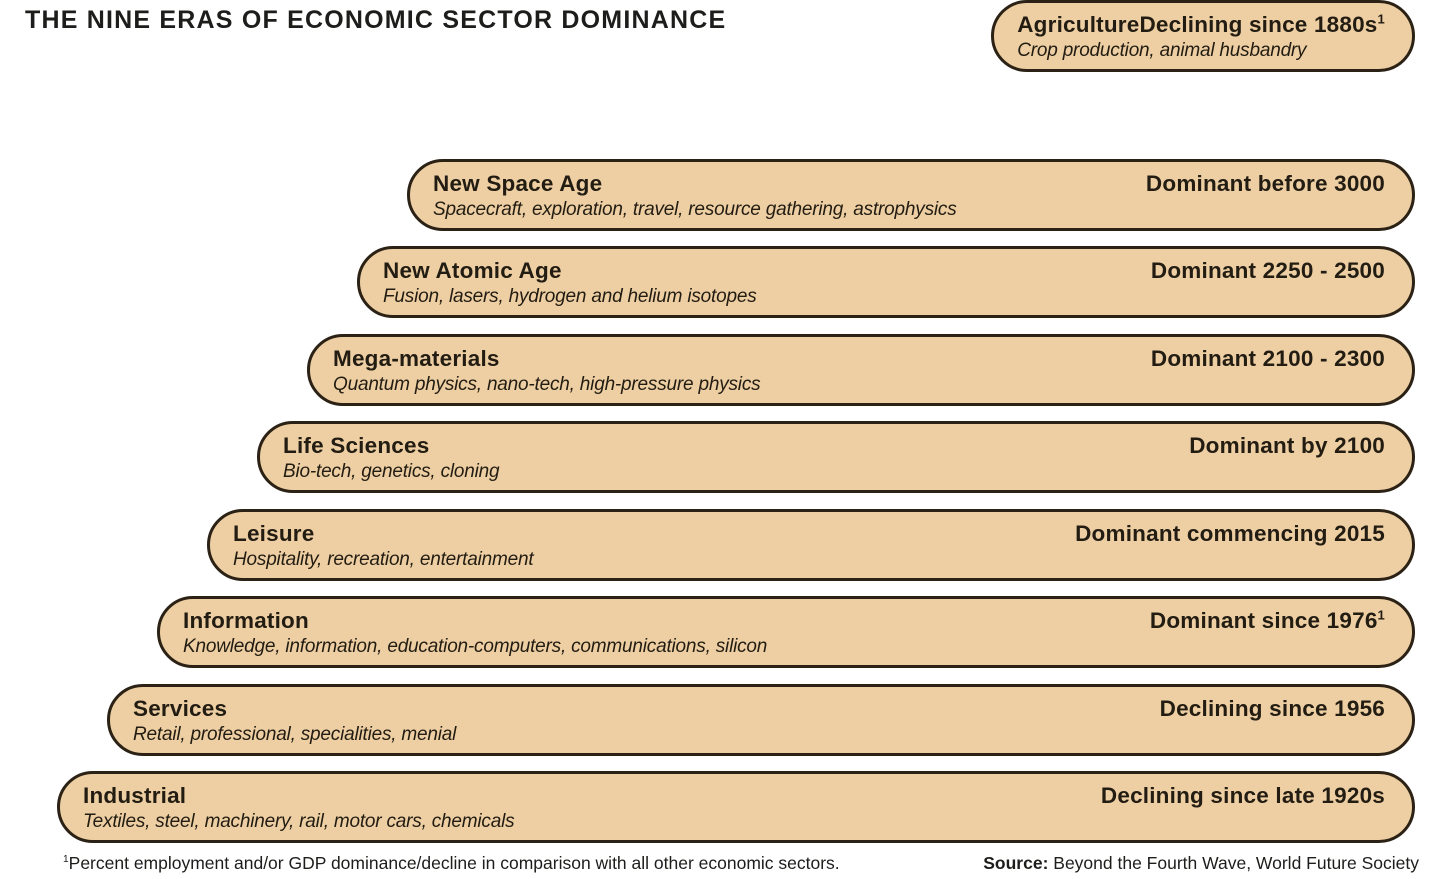  Describe the element at coordinates (1265, 183) in the screenshot. I see `era-status: Dominant before 3000` at that location.